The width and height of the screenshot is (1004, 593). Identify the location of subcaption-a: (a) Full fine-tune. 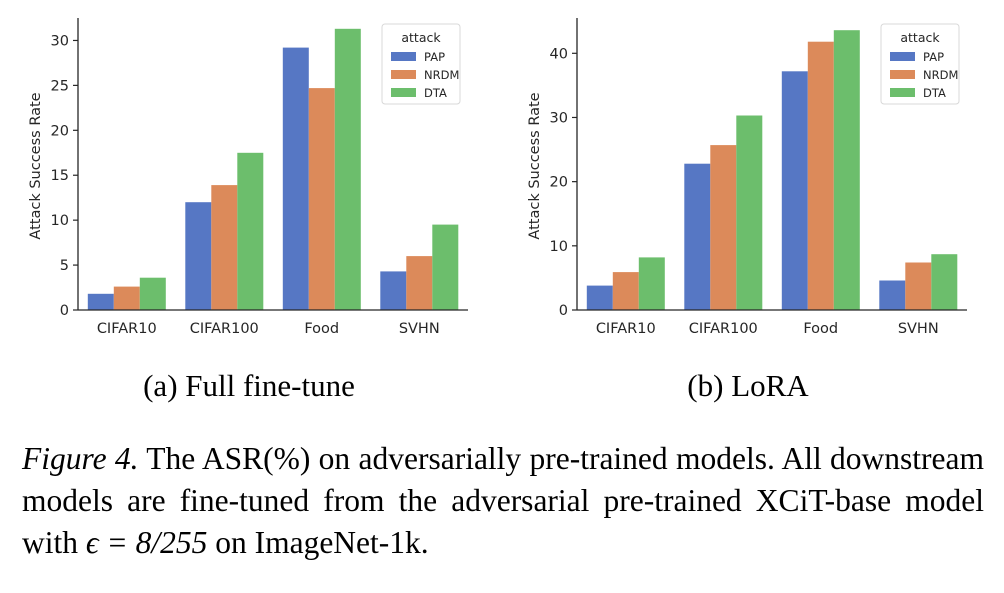
(249, 385).